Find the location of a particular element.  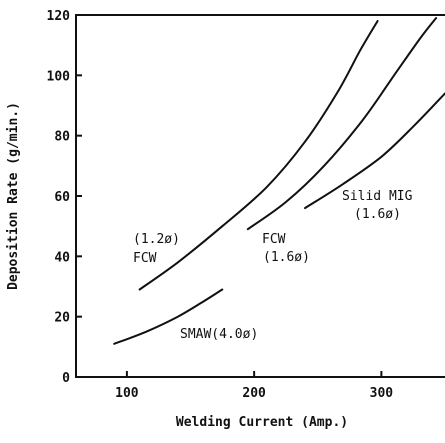

x-tick-label: 200 is located at coordinates (254, 393).